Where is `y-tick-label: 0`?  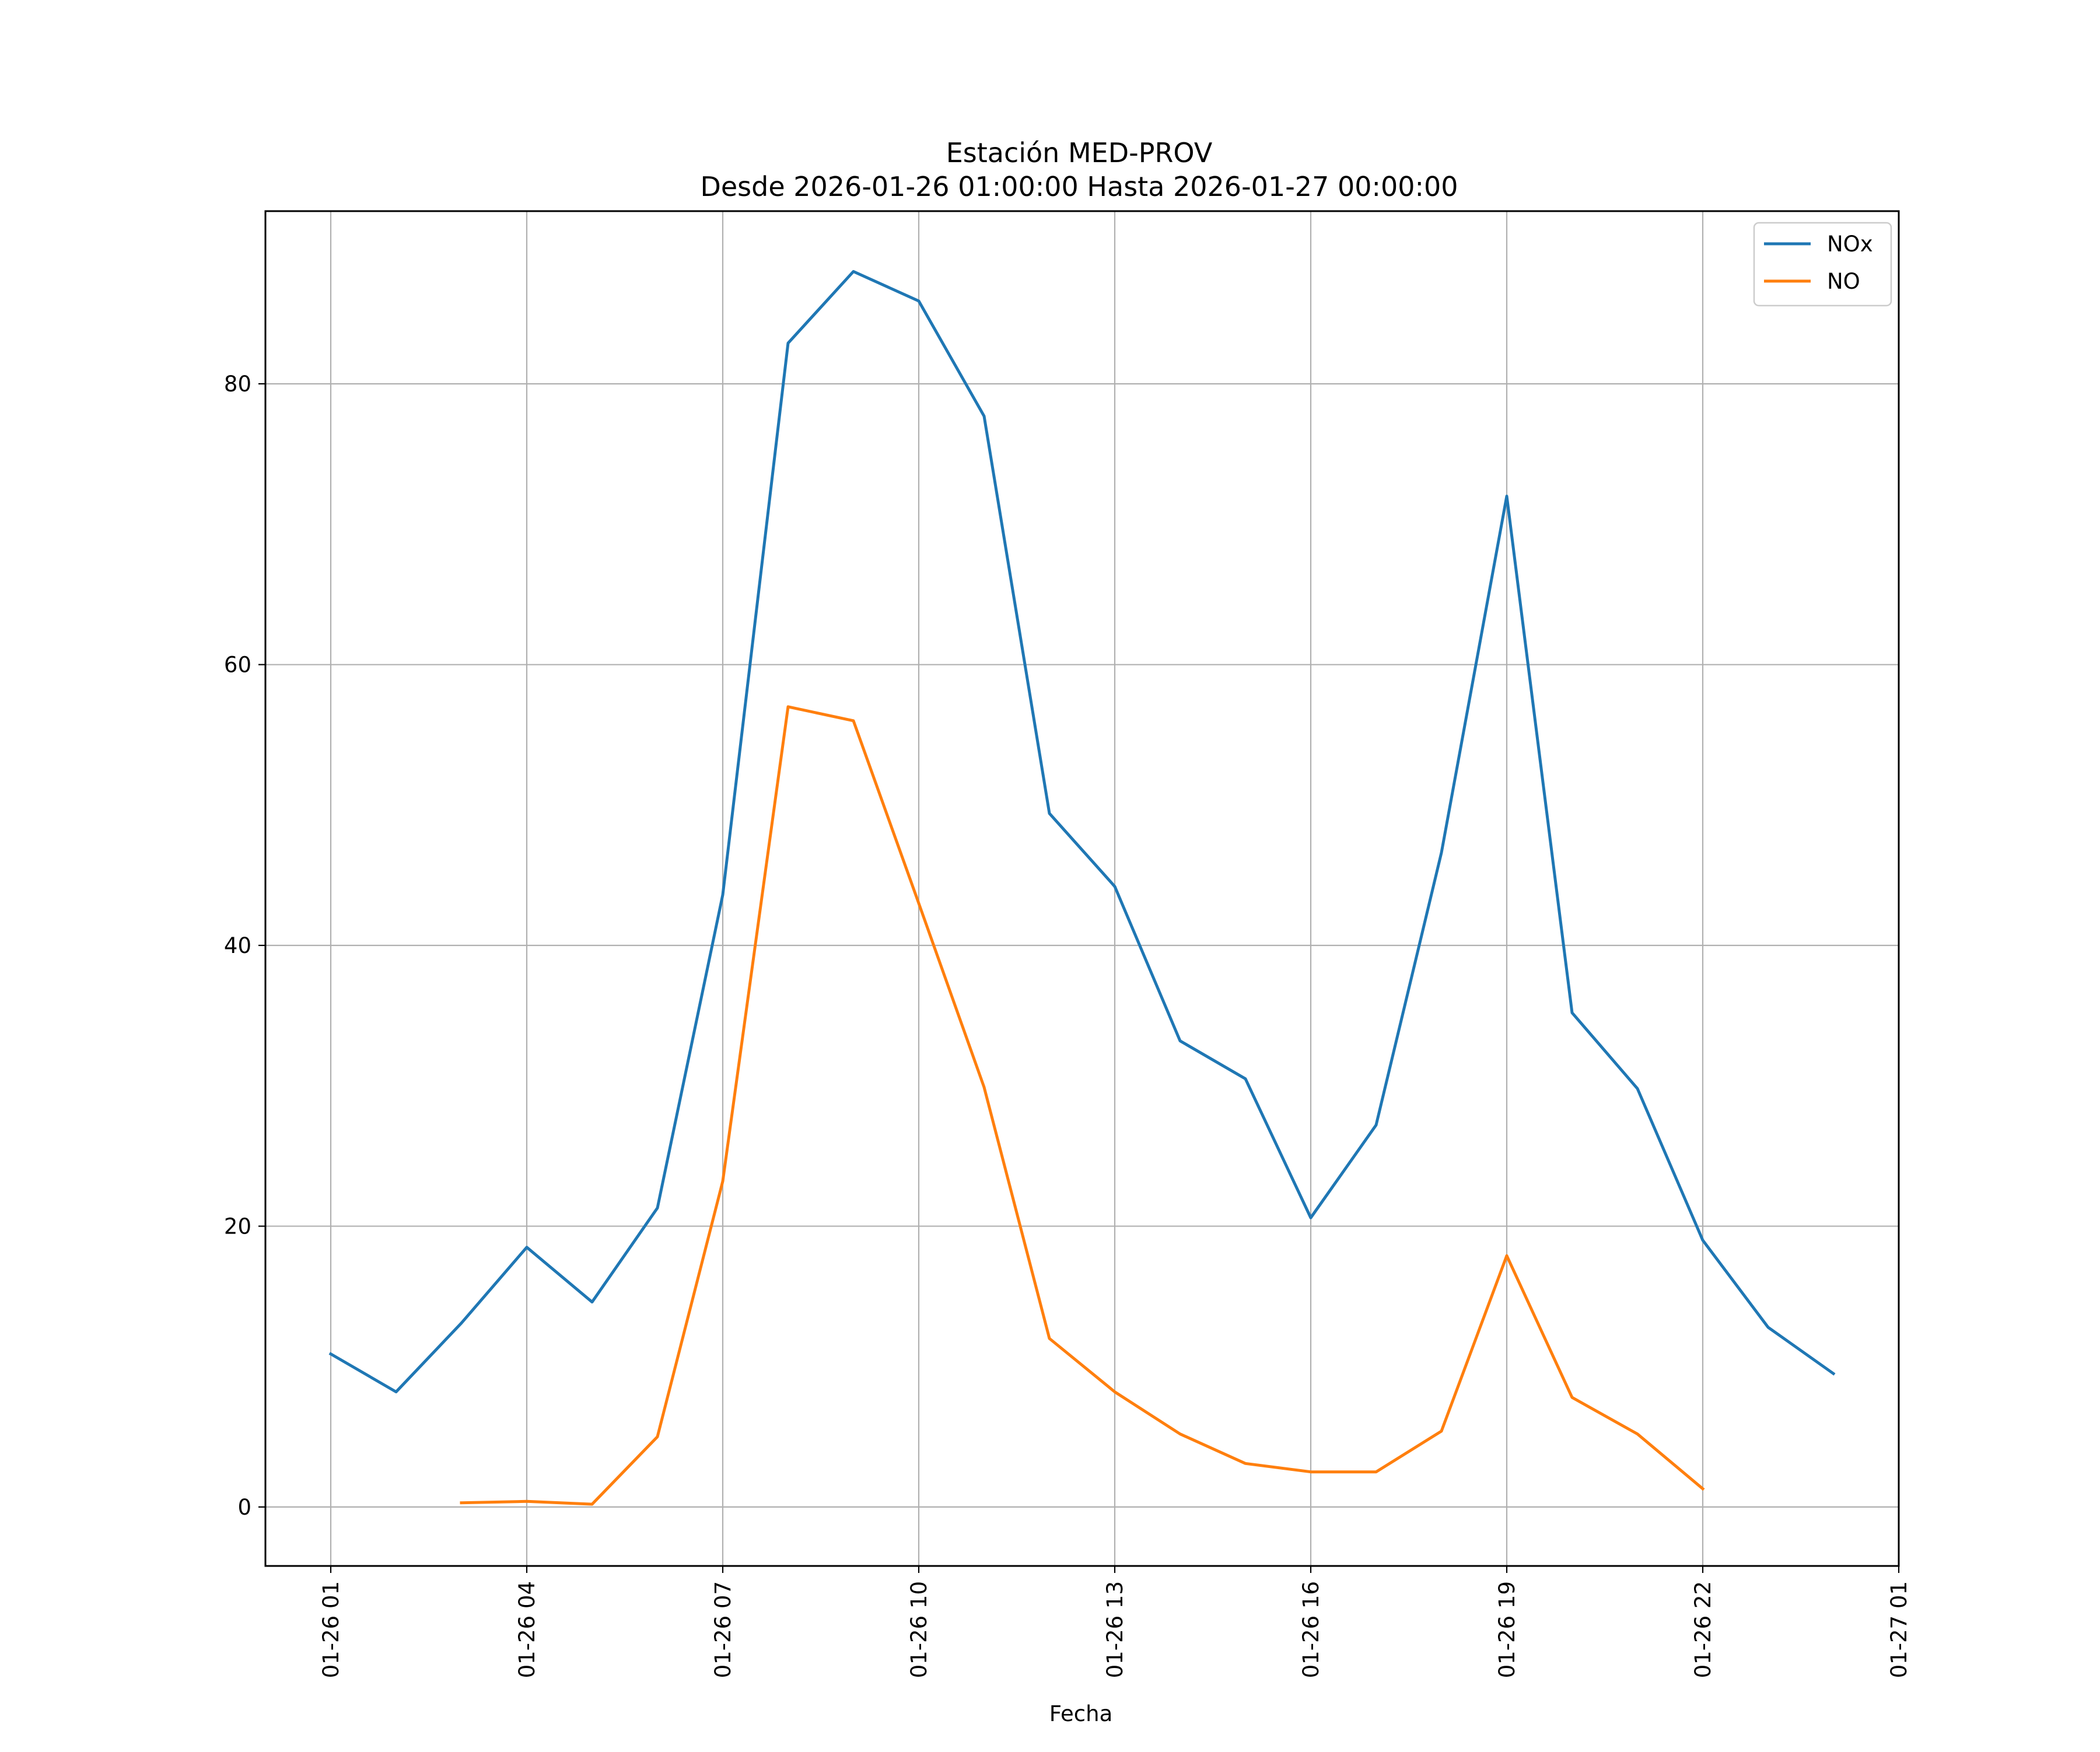
y-tick-label: 0 is located at coordinates (244, 1507).